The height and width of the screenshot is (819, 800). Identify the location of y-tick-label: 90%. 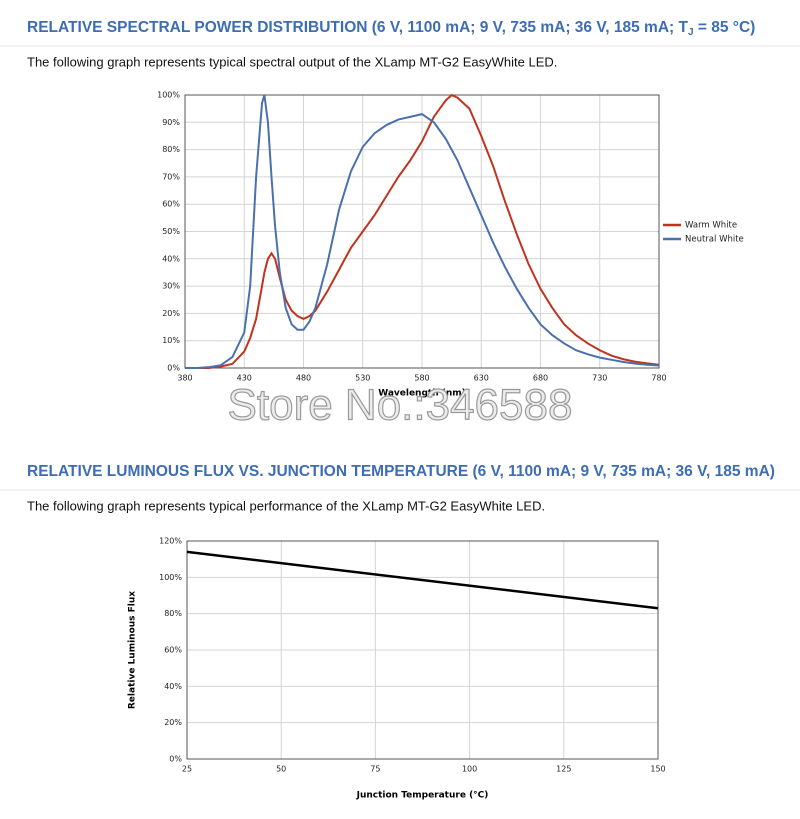
(171, 122).